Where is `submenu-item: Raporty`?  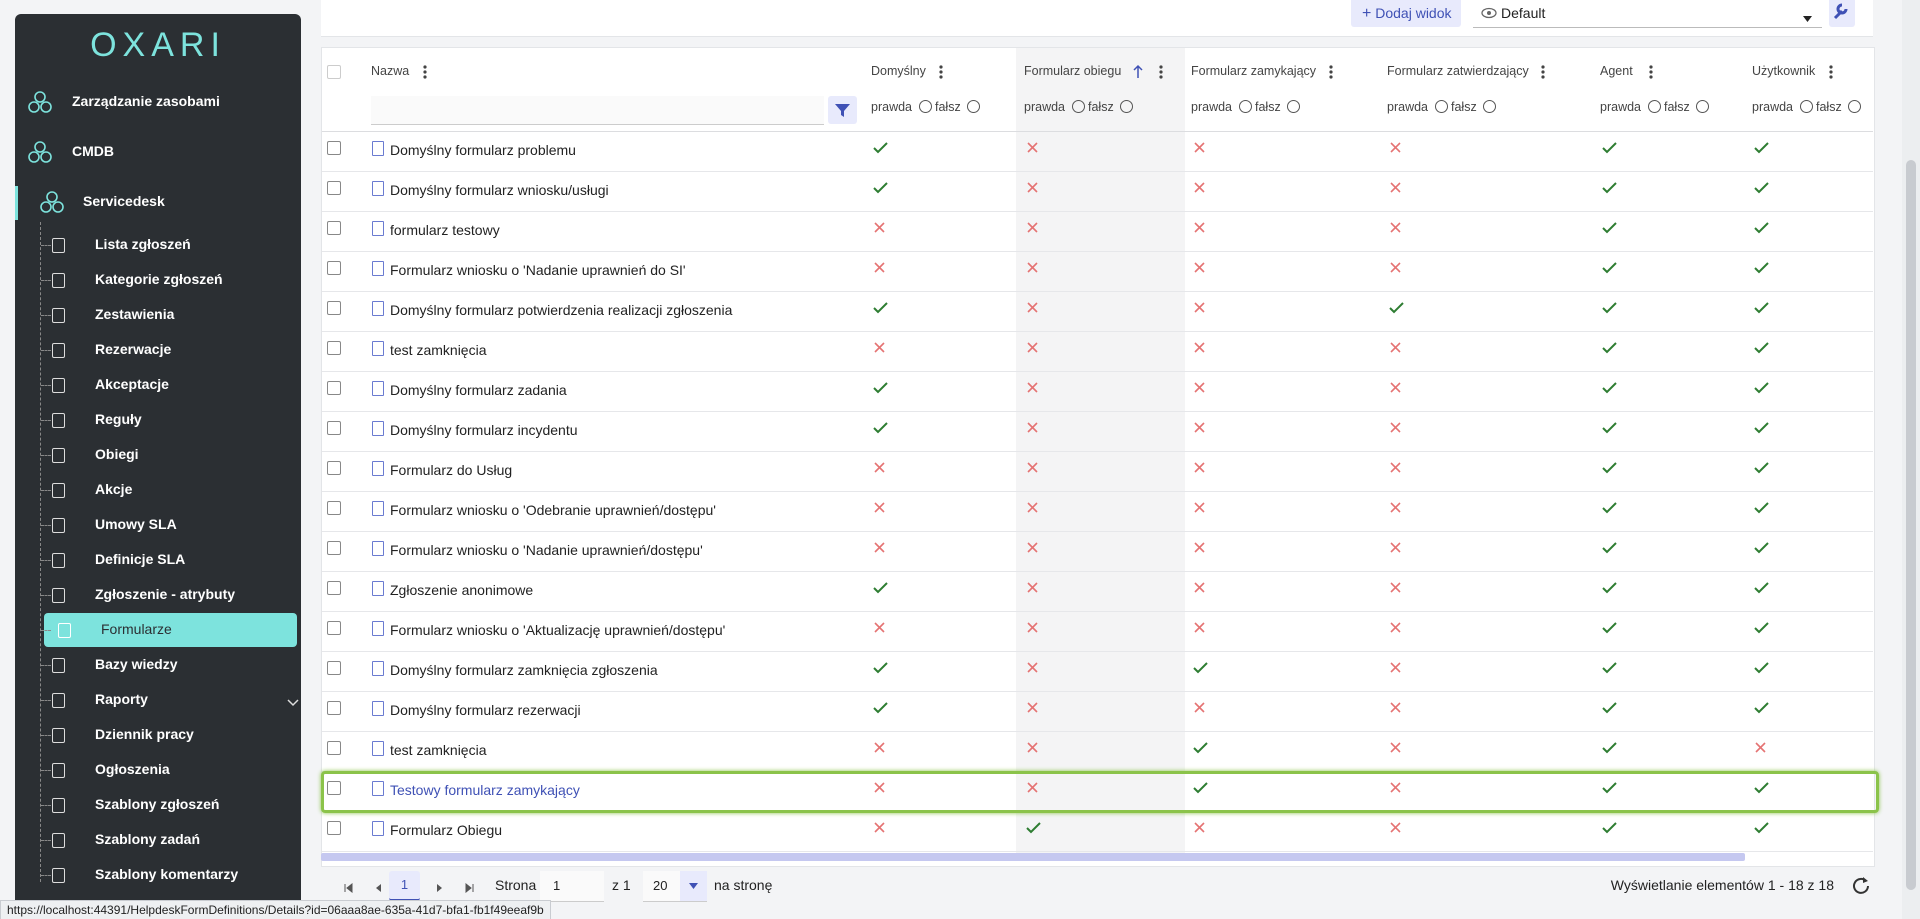 submenu-item: Raporty is located at coordinates (121, 699).